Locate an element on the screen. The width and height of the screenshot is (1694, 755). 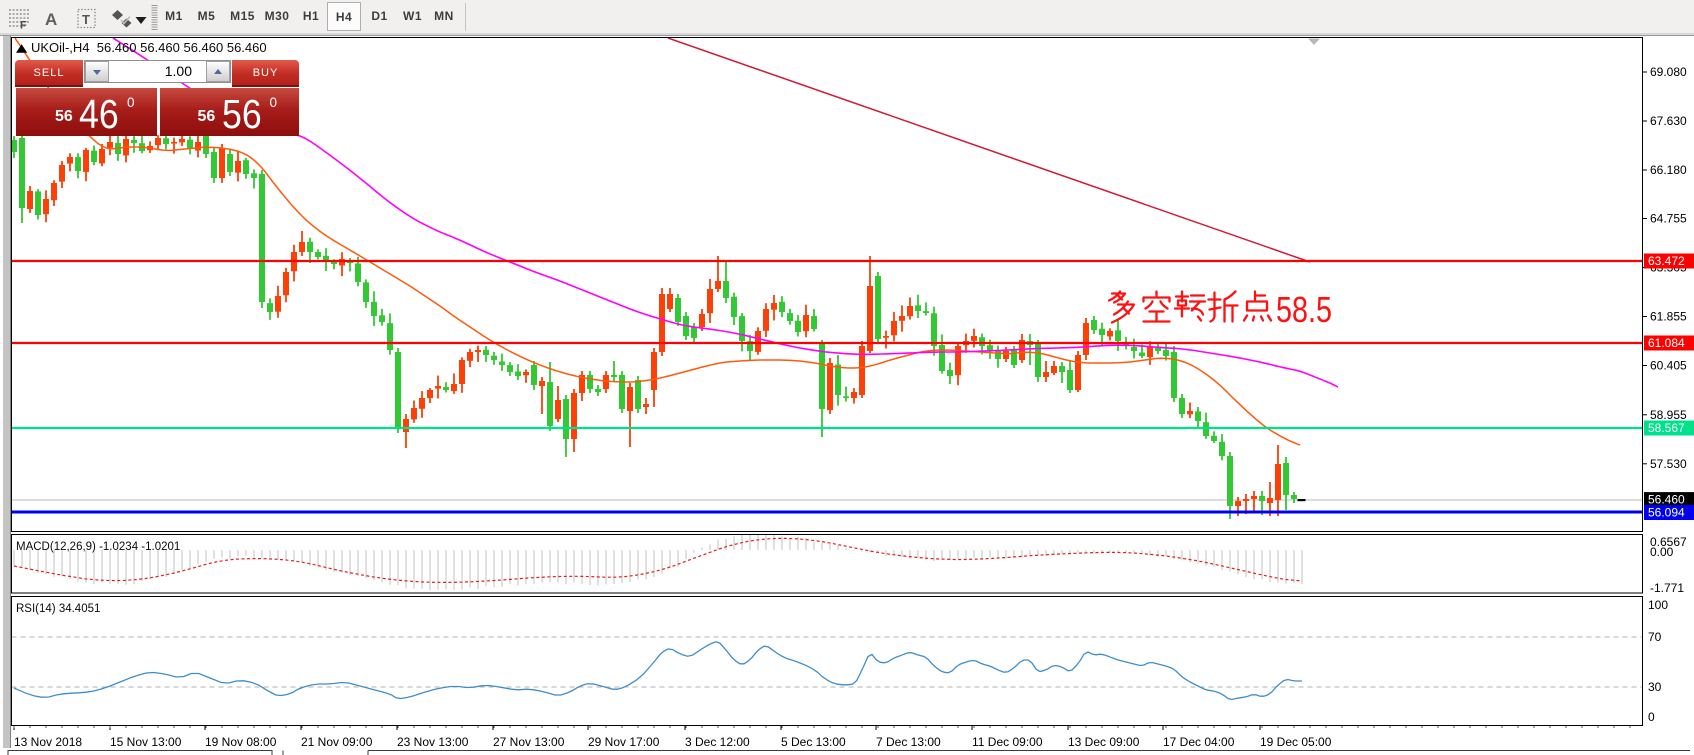
svg-text: 5 Dec 13:00 is located at coordinates (813, 742).